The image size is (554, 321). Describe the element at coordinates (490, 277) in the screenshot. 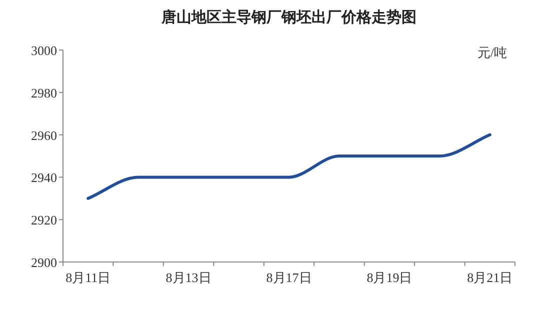

I see `x-tick-label: 8月21日` at that location.